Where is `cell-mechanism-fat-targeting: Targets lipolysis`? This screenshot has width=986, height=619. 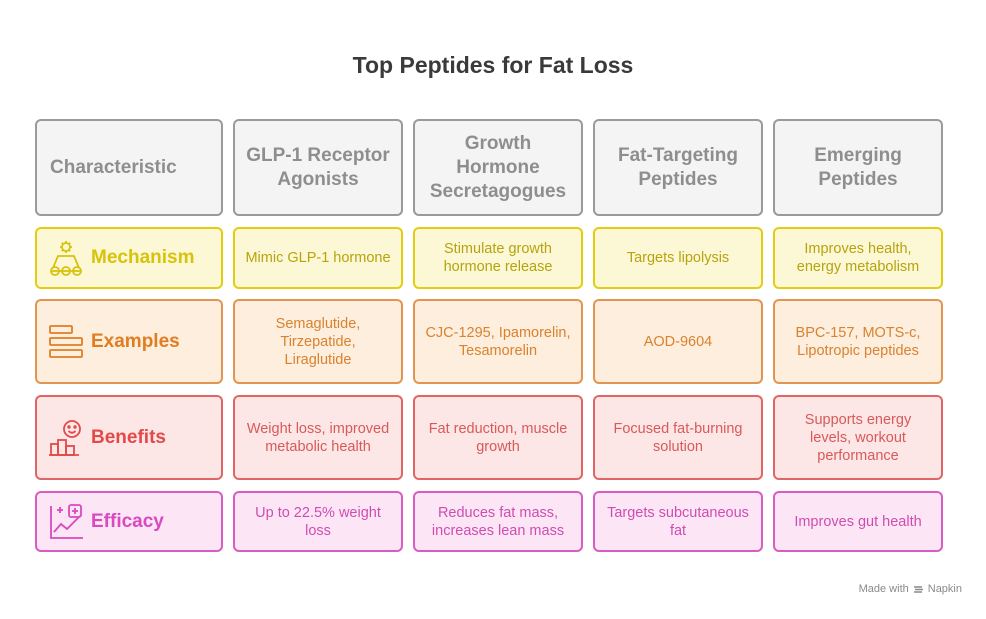
cell-mechanism-fat-targeting: Targets lipolysis is located at coordinates (678, 258).